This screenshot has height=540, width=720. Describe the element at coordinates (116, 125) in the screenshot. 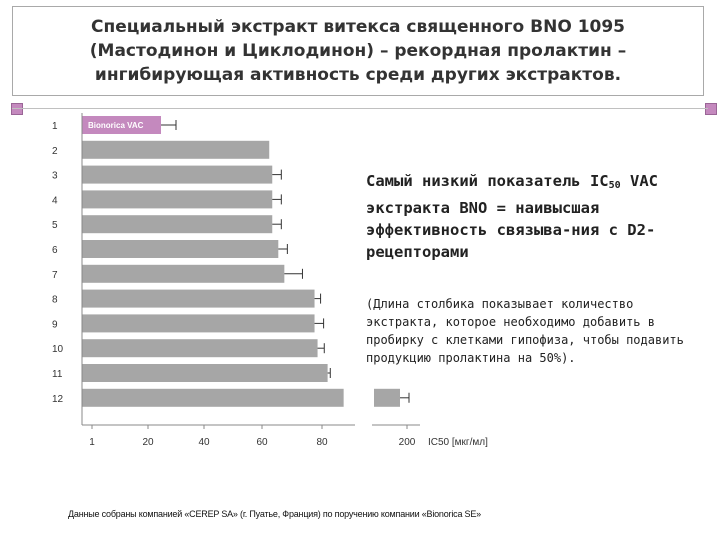

I see `highlight-tag-text: Bionorica VAC` at that location.